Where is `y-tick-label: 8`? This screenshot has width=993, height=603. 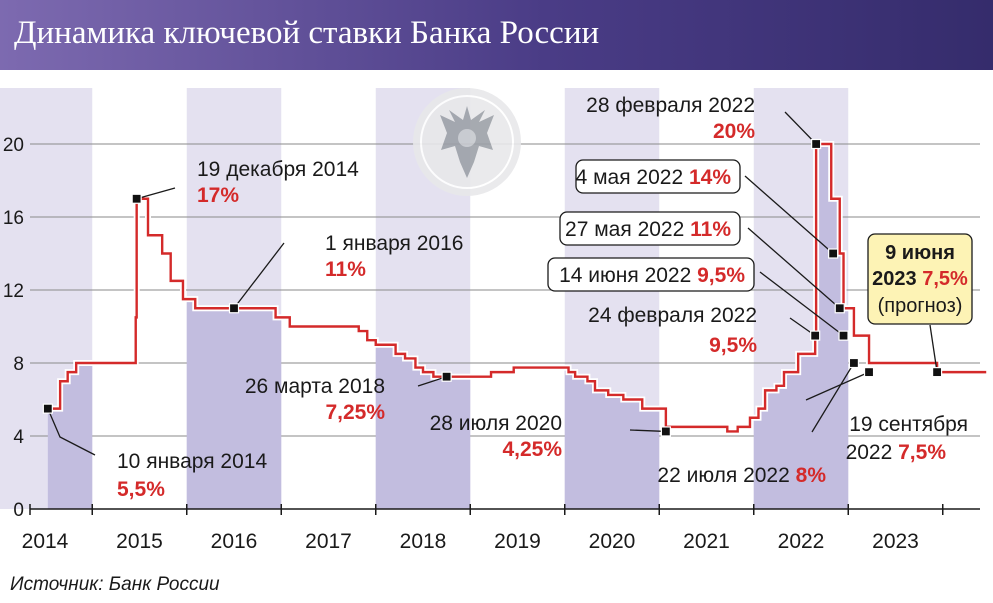
y-tick-label: 8 is located at coordinates (18, 364).